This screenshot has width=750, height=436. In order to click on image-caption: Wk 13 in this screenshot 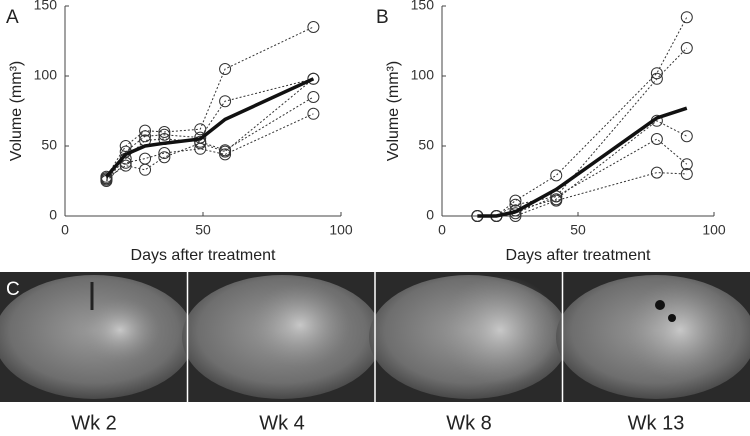, I will do `click(656, 423)`.